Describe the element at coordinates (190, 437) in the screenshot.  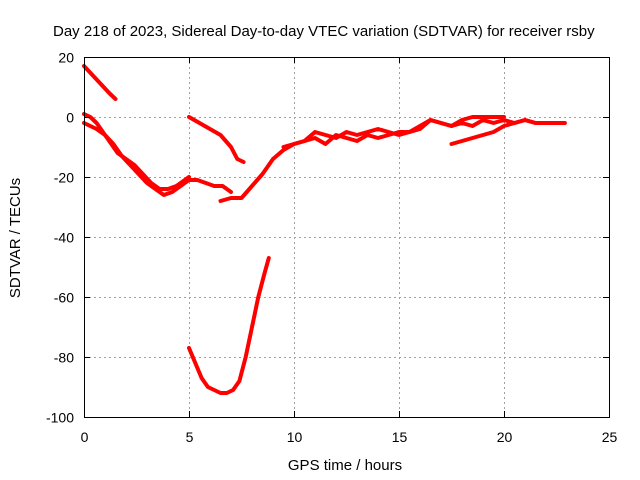
I see `x-tick-label: 5` at that location.